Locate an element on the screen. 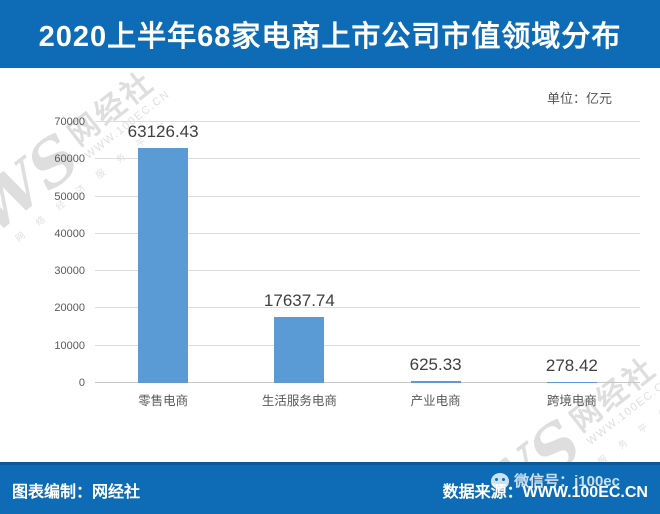  chart-credit: 图表编制：网经社 is located at coordinates (76, 492).